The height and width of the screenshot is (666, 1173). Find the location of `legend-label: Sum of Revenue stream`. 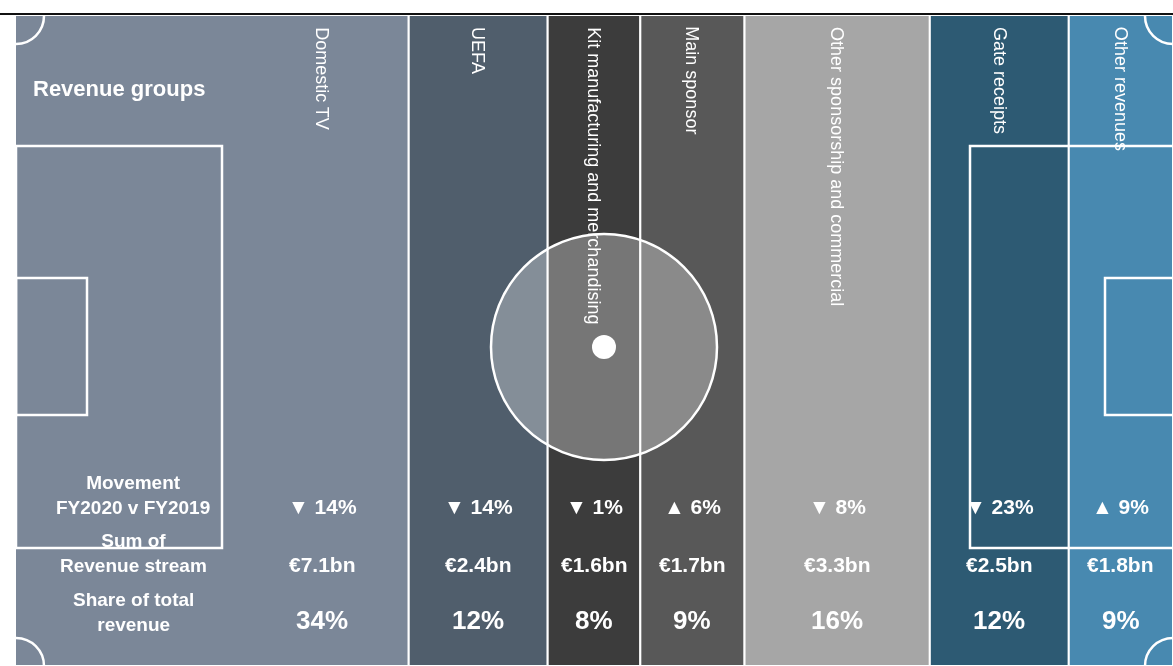

legend-label: Sum of Revenue stream is located at coordinates (133, 553).